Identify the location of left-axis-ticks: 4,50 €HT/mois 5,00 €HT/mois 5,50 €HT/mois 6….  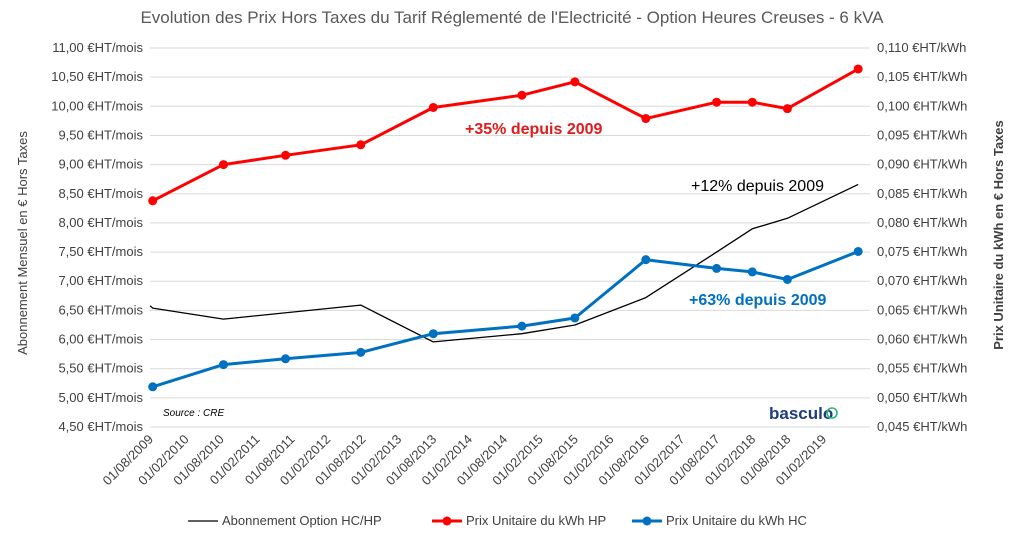
(97, 237).